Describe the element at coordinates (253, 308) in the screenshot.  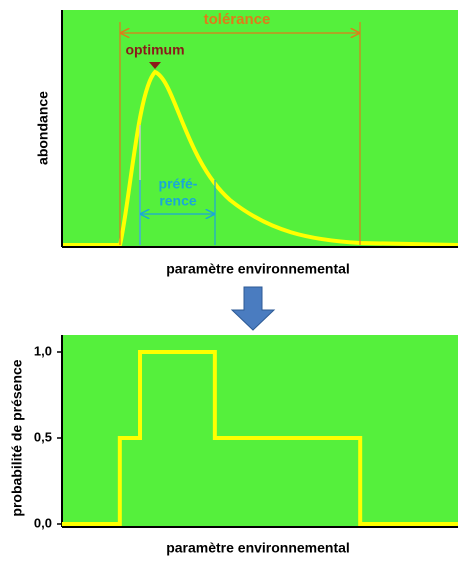
I see `transition-arrow` at that location.